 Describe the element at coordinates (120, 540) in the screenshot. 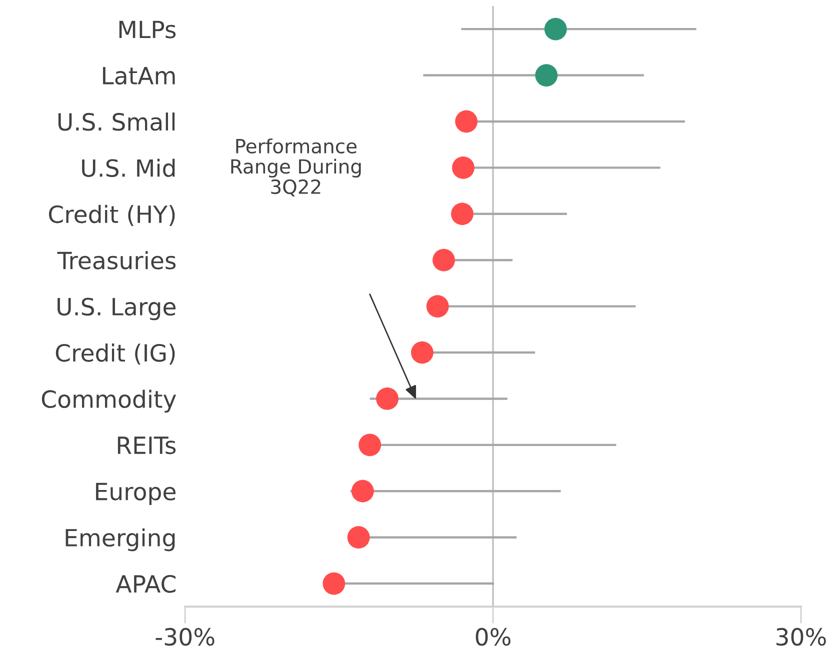

I see `y-tick-label: Emerging` at that location.